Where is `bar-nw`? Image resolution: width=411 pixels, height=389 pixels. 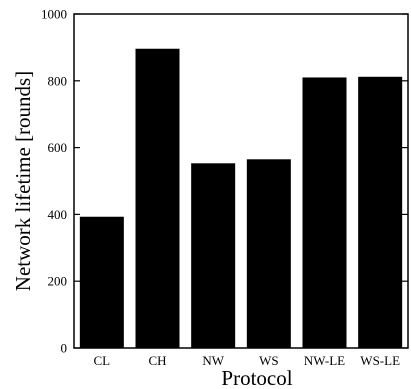
bar-nw is located at coordinates (213, 255).